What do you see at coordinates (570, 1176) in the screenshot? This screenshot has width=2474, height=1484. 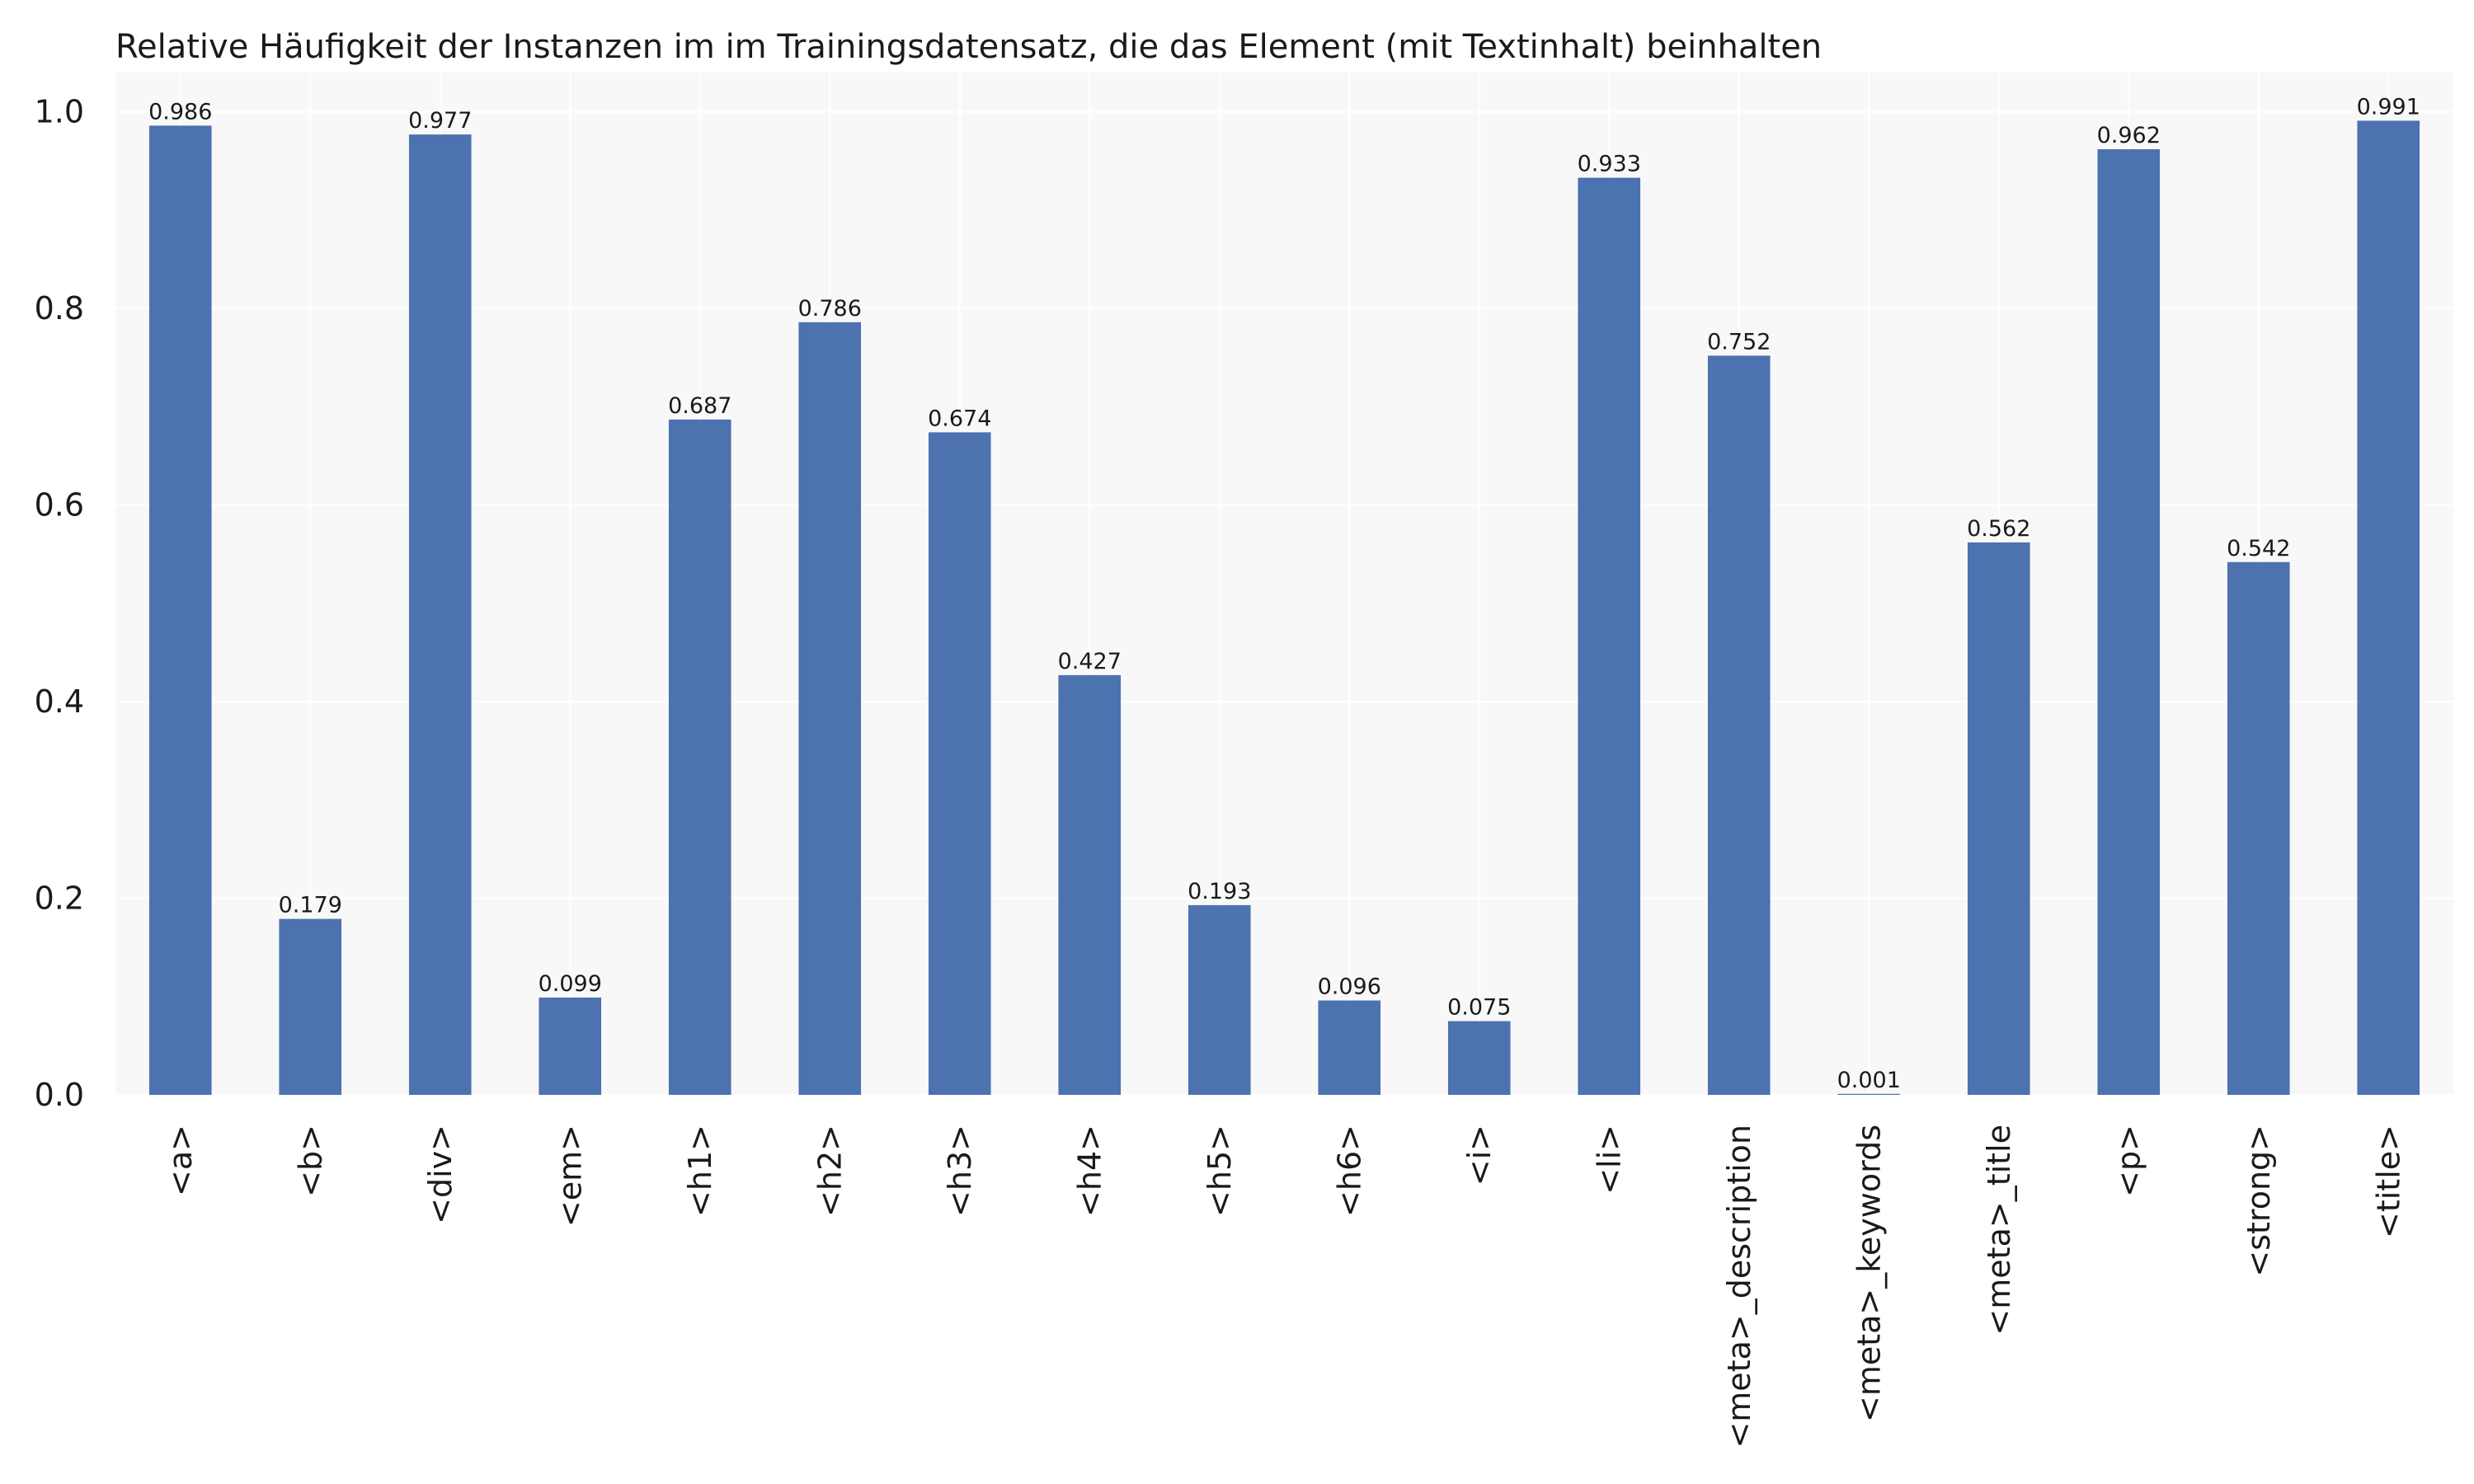 I see `x-tick-label: <em>` at bounding box center [570, 1176].